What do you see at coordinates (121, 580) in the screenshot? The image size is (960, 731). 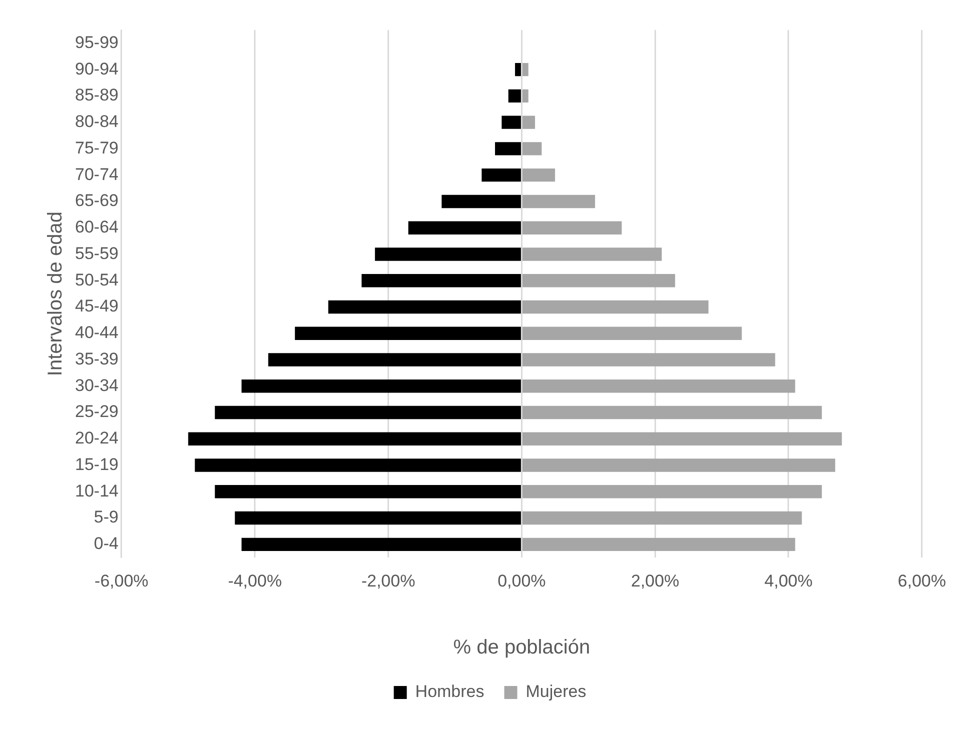 I see `x-tick-label: -6,00%` at bounding box center [121, 580].